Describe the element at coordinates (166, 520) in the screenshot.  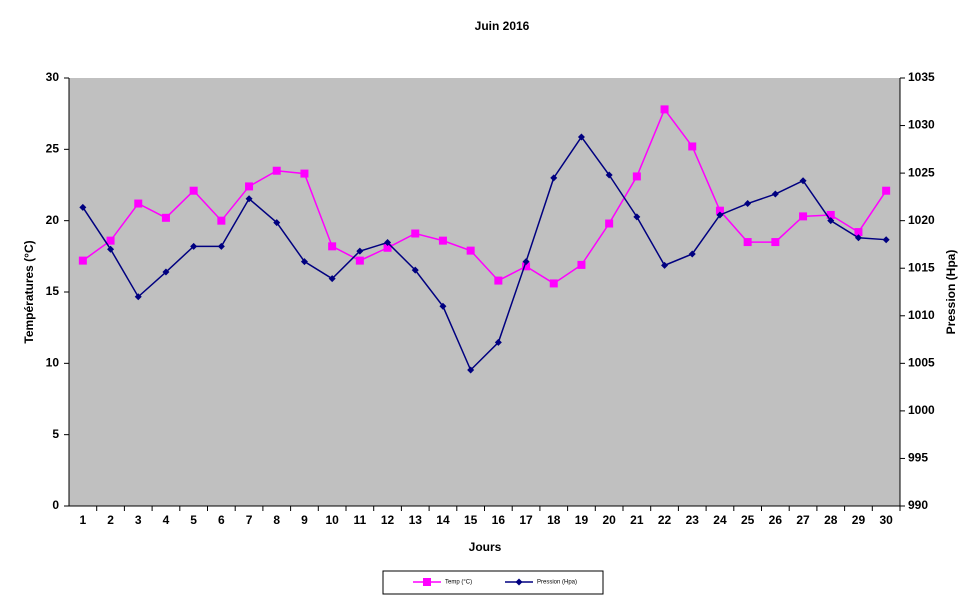
I see `x-tick-label: 4` at that location.